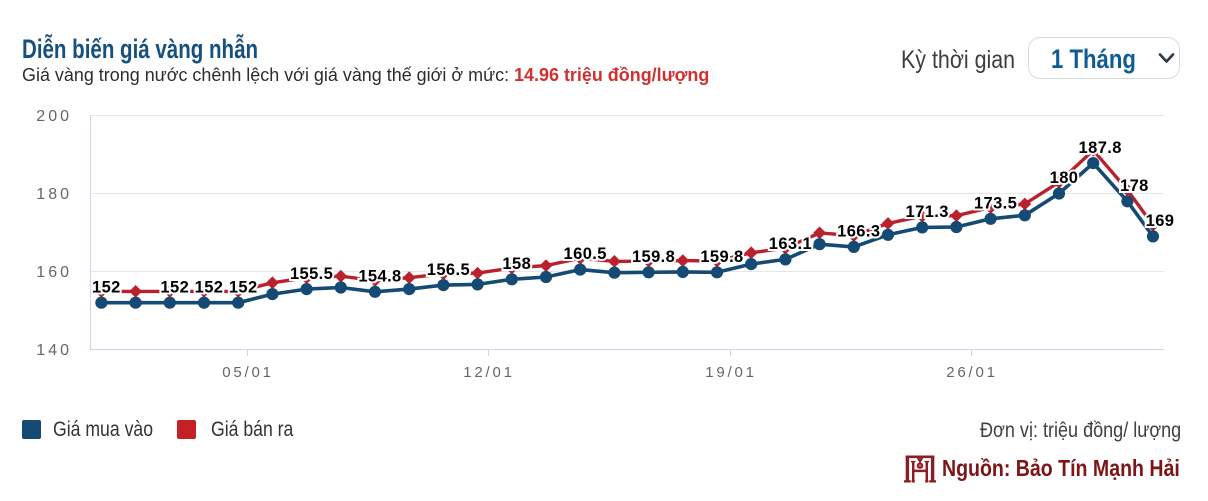 The height and width of the screenshot is (501, 1208). Describe the element at coordinates (516, 264) in the screenshot. I see `svg-text: 158` at that location.